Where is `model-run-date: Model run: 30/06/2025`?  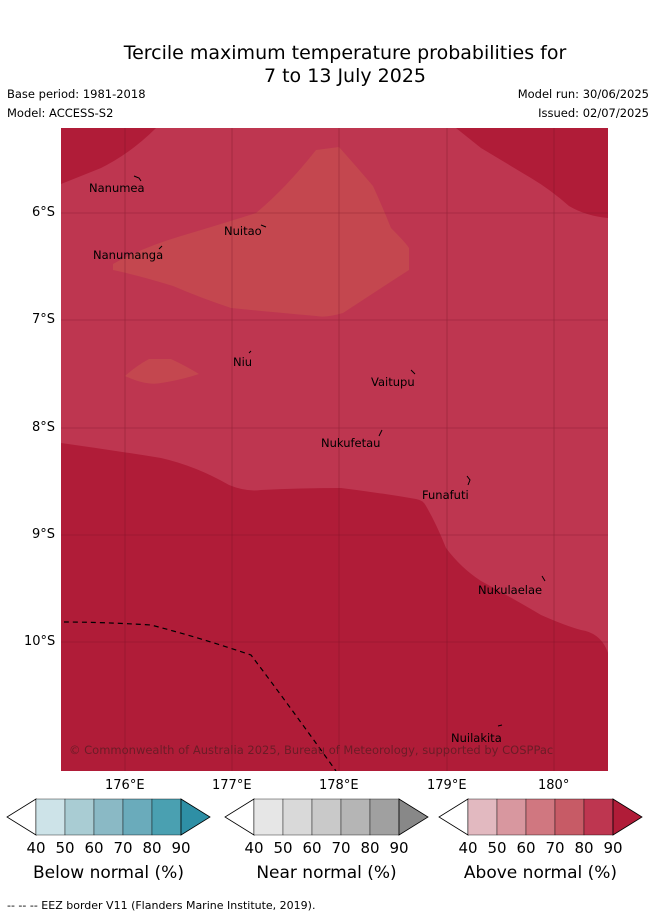
model-run-date: Model run: 30/06/2025 is located at coordinates (583, 94).